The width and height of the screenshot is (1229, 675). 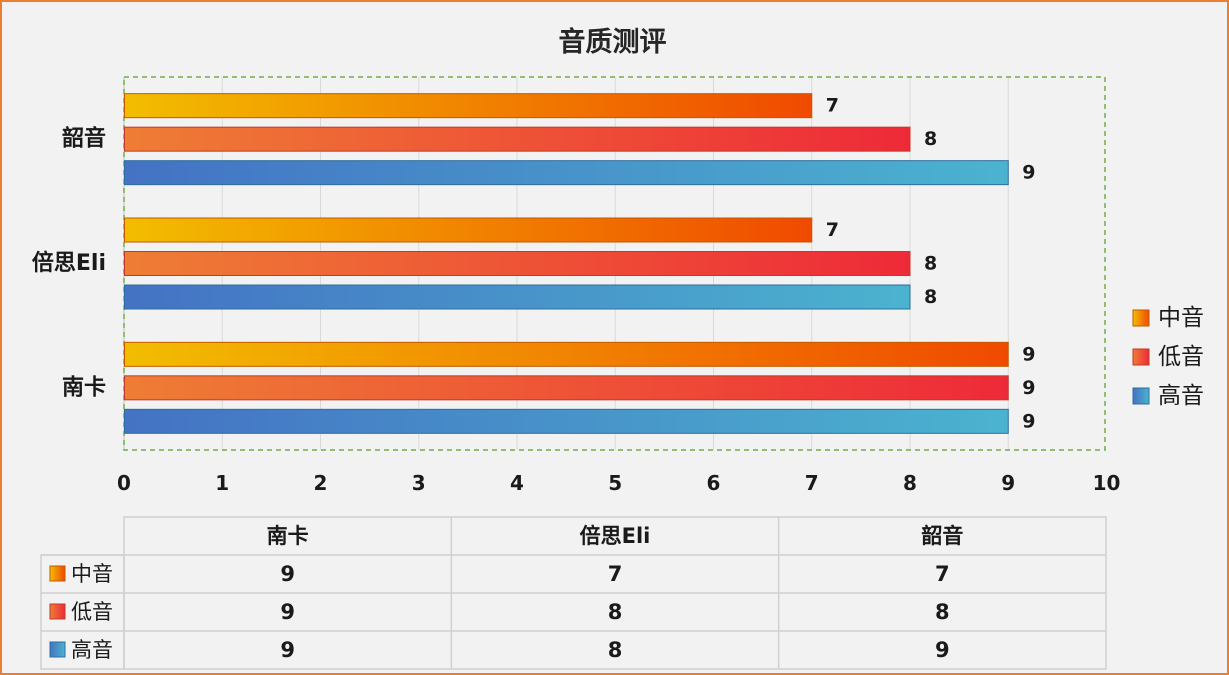 What do you see at coordinates (124, 483) in the screenshot?
I see `x-tick-label: 0` at bounding box center [124, 483].